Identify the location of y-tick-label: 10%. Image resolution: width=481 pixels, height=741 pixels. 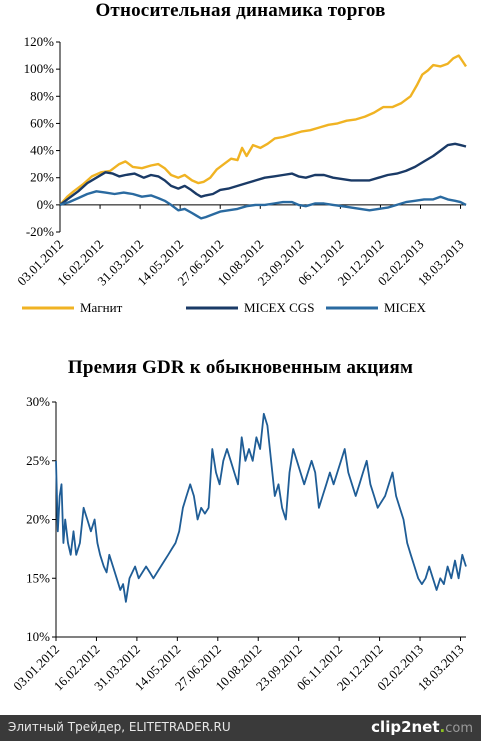
(38, 636).